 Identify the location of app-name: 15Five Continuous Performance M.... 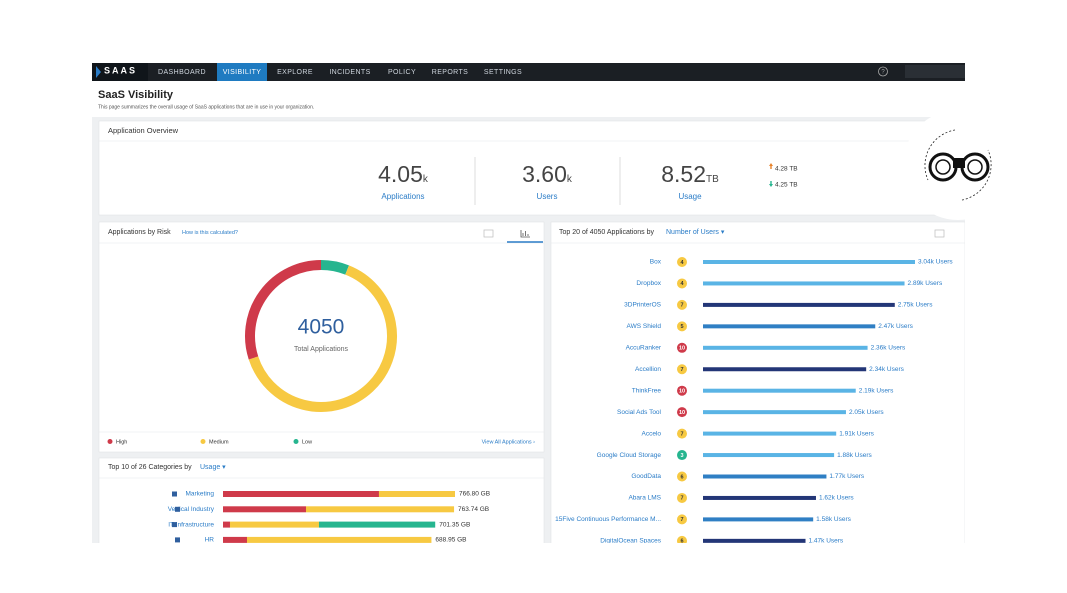
(608, 519).